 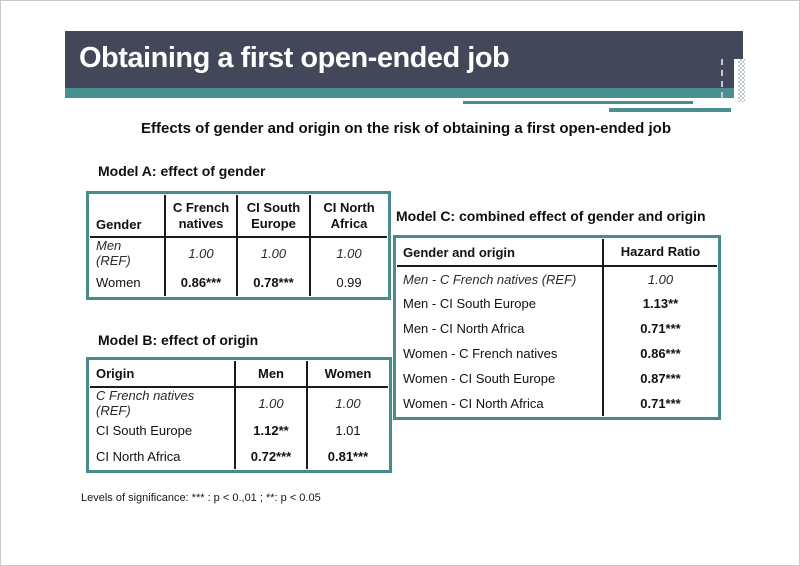 What do you see at coordinates (500, 353) in the screenshot?
I see `row-label: Women - C French natives` at bounding box center [500, 353].